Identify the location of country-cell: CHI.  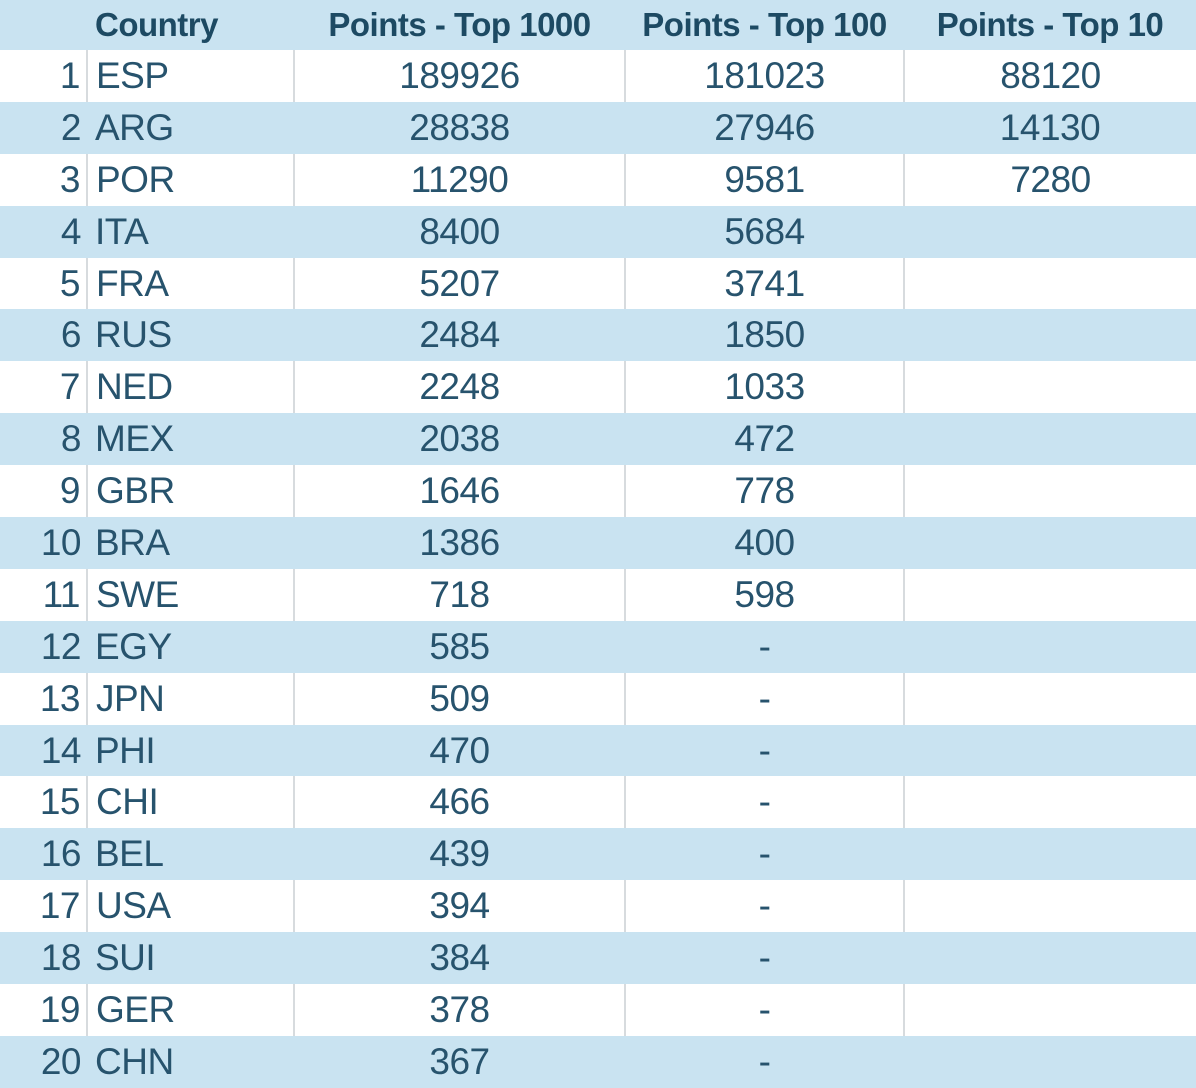
(190, 802).